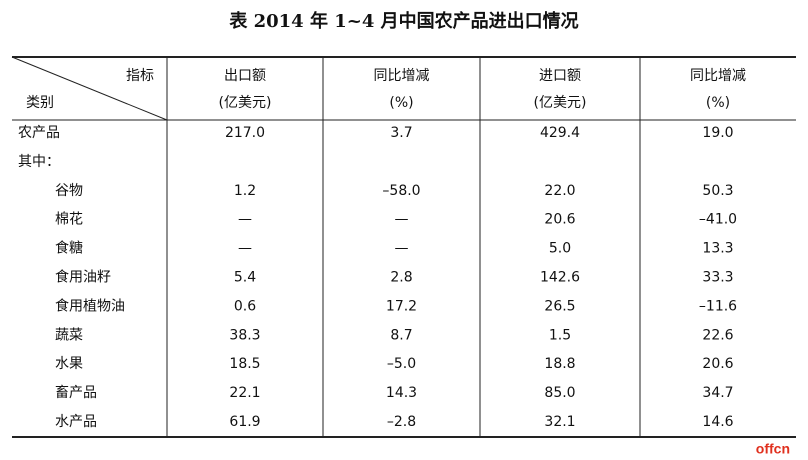 This screenshot has height=460, width=808. Describe the element at coordinates (717, 249) in the screenshot. I see `cell-value: 13.3` at that location.